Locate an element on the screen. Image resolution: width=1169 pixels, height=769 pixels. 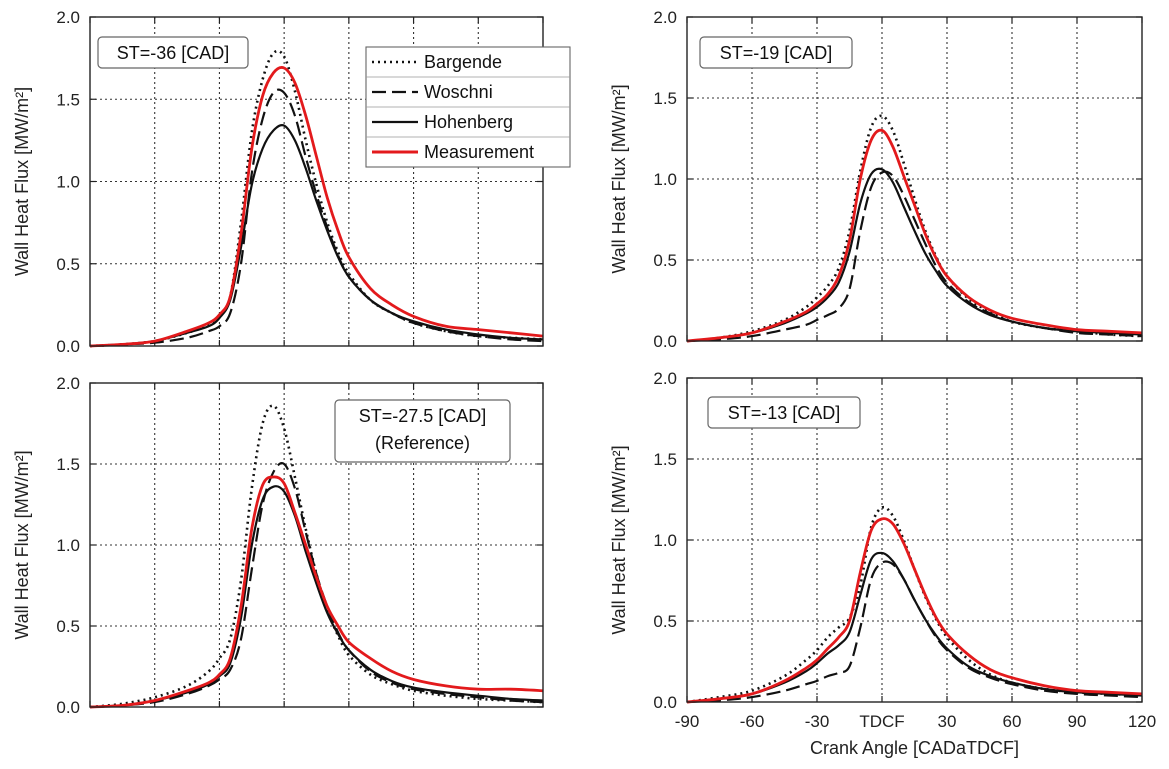
annotation-text: ST=-13 [CAD] is located at coordinates (784, 413).